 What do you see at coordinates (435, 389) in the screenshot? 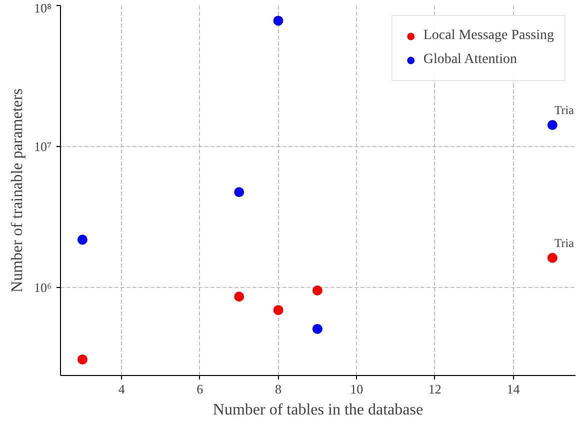
I see `x-tick-label: 12` at bounding box center [435, 389].